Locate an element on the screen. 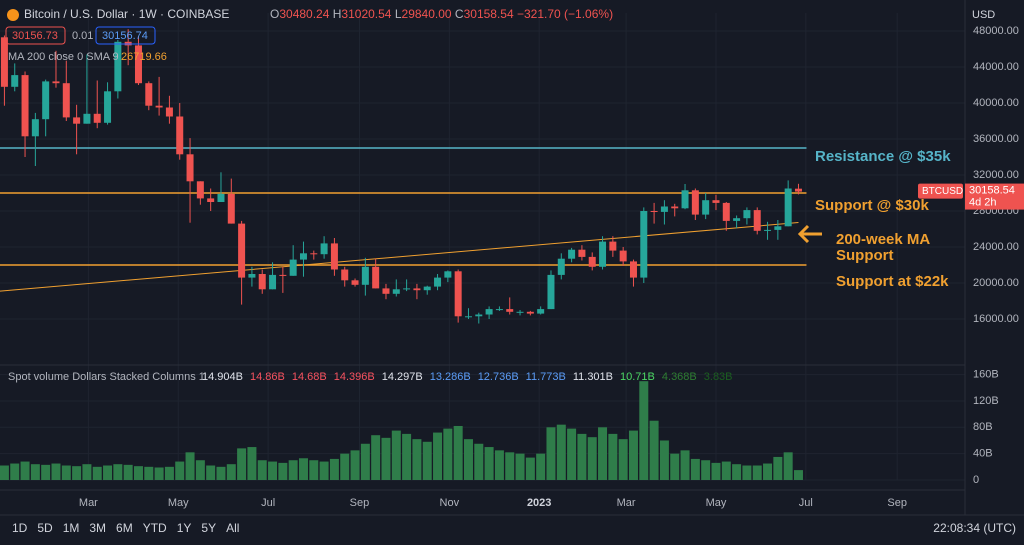 This screenshot has width=1024, height=545. arrow is located at coordinates (809, 234).